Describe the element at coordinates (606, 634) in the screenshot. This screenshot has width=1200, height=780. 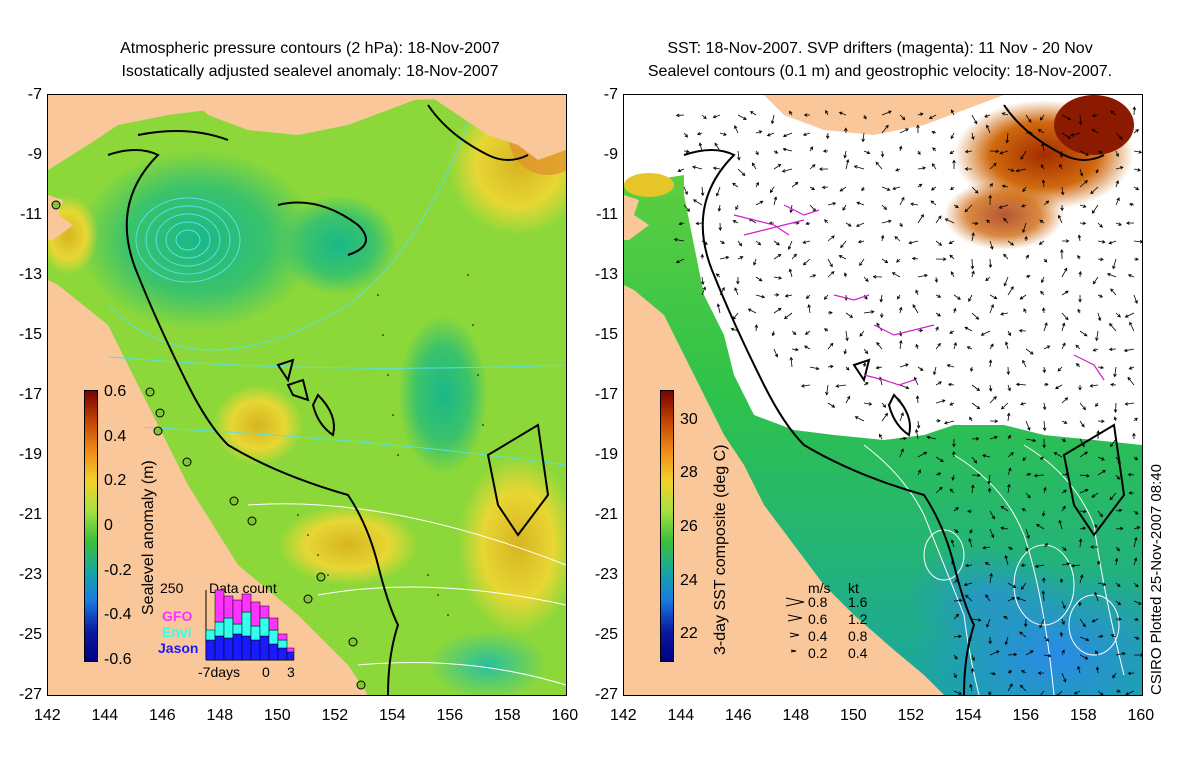
I see `y-tick-label: -25` at that location.